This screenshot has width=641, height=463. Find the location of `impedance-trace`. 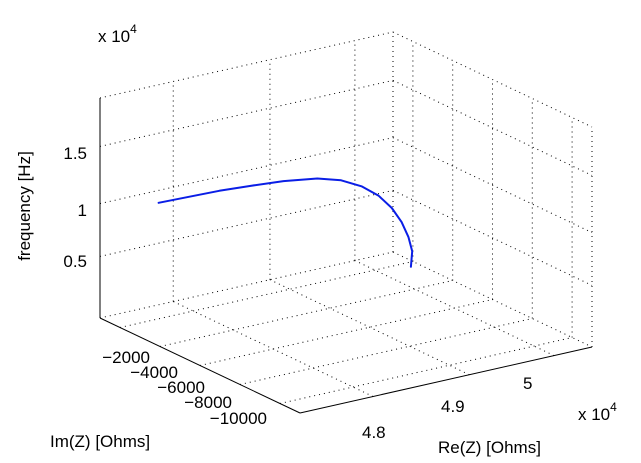

impedance-trace is located at coordinates (285, 222).